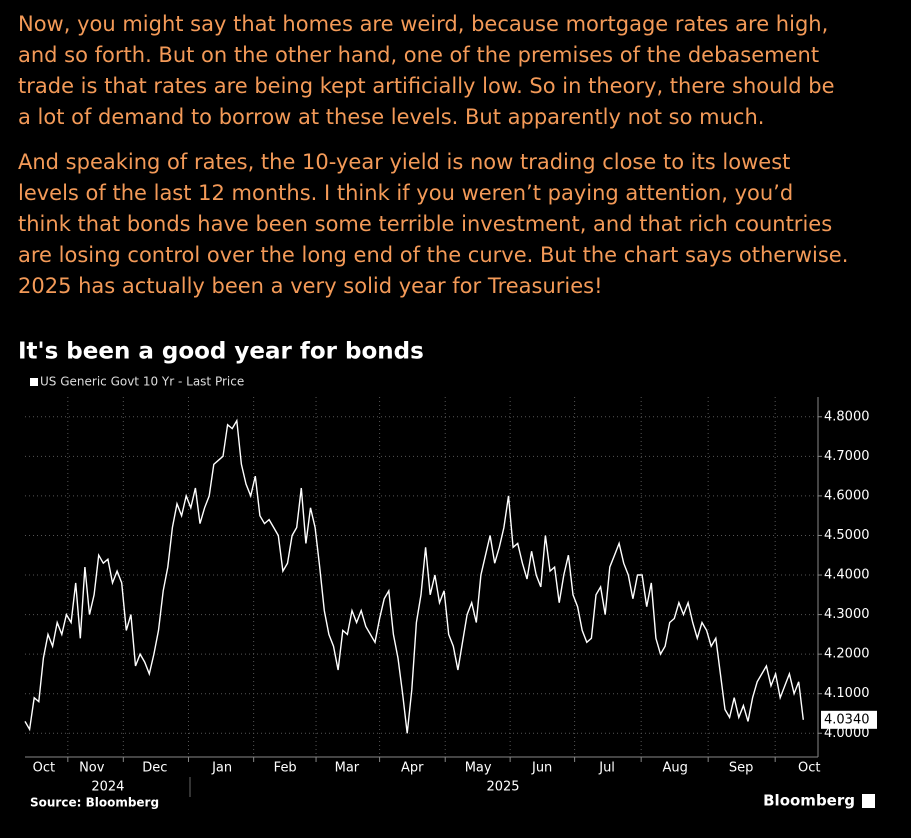 This screenshot has height=838, width=911. What do you see at coordinates (847, 456) in the screenshot?
I see `y-tick-label: 4.7000` at bounding box center [847, 456].